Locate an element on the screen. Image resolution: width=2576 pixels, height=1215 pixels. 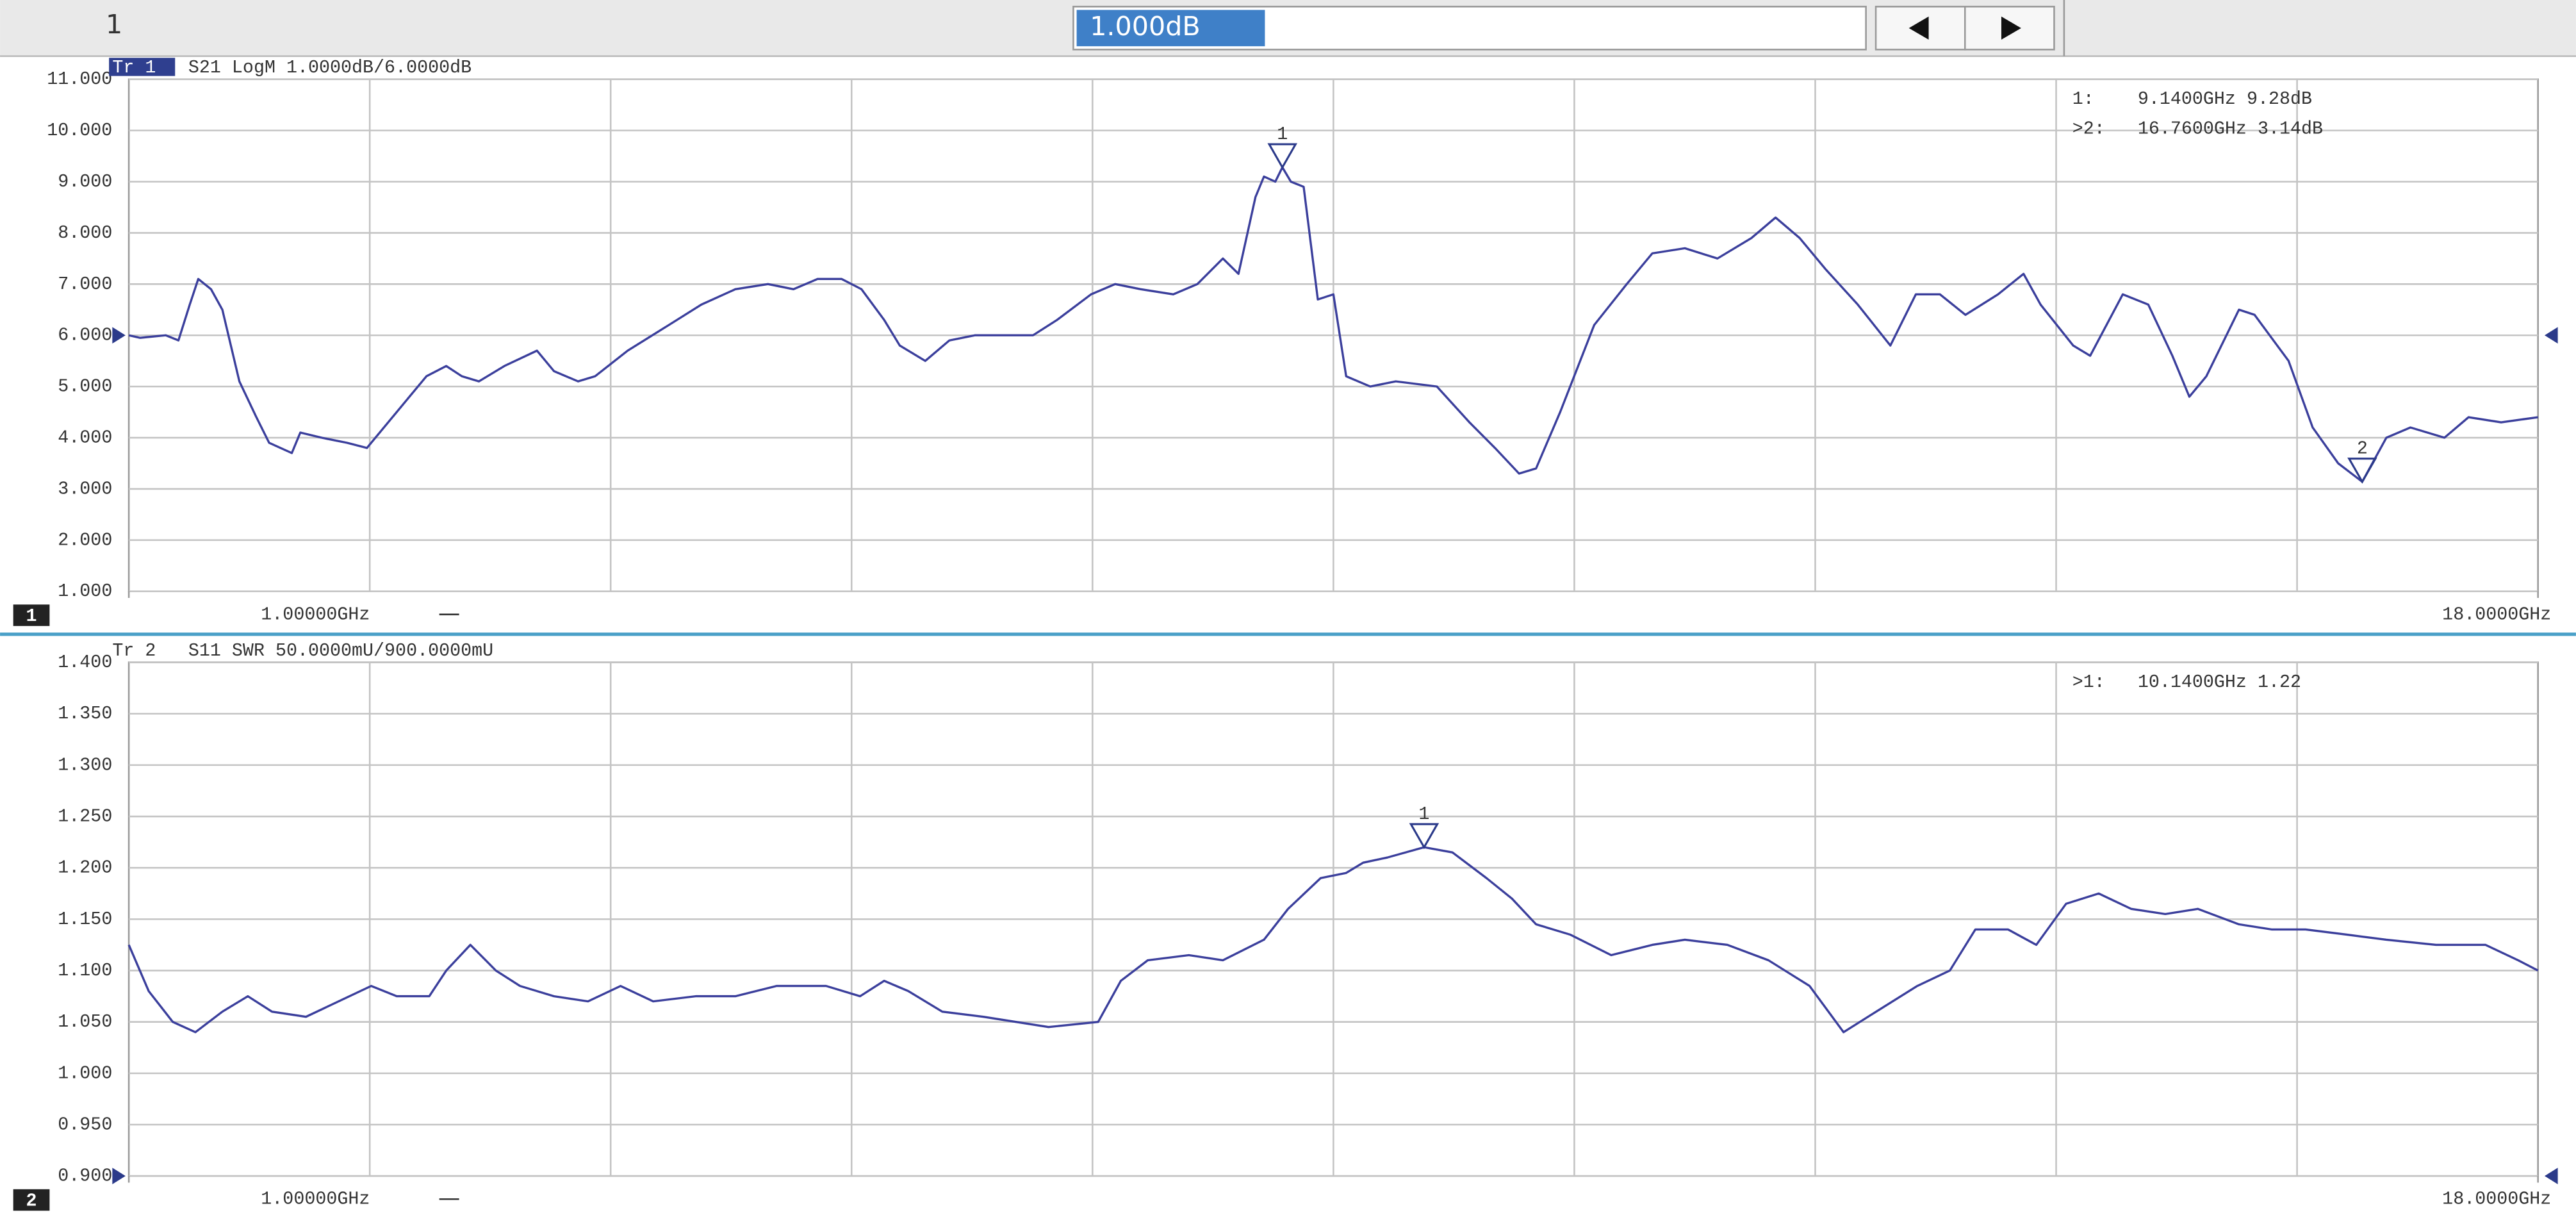
y-tick-label: 1.300 is located at coordinates (85, 764).